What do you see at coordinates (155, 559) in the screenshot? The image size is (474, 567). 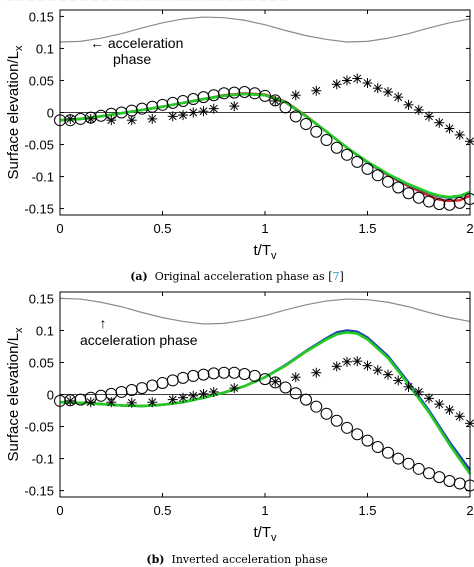 I see `caption-tag: (b)` at bounding box center [155, 559].